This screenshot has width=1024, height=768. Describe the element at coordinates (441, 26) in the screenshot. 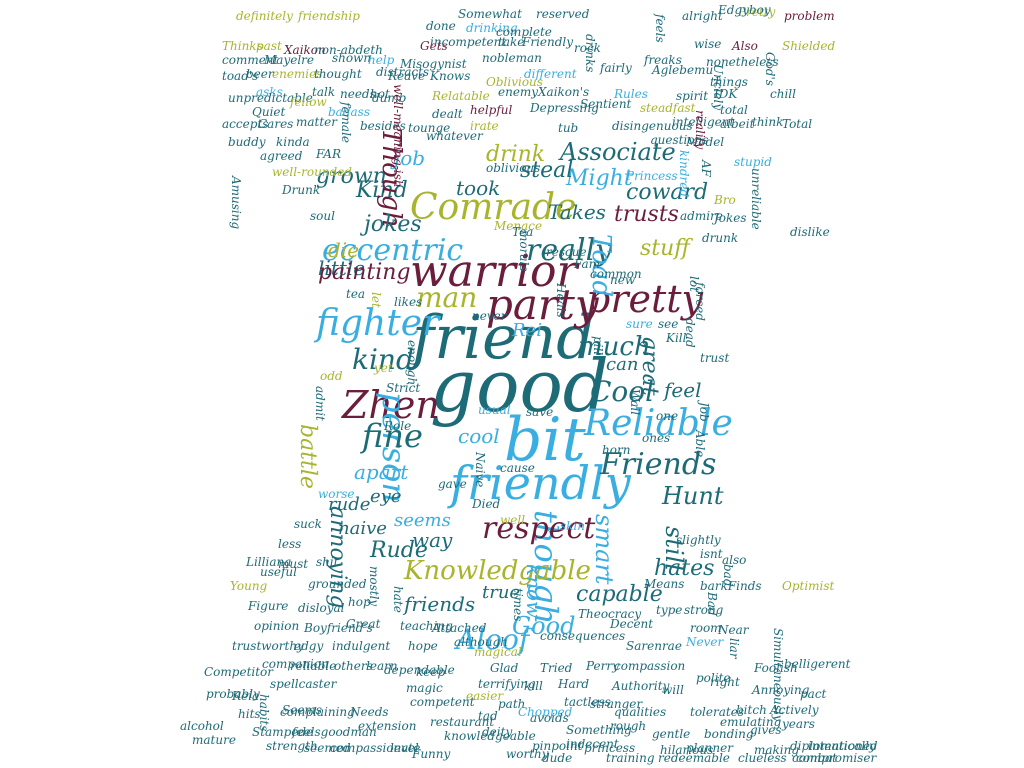

I see `cloud-word: done` at that location.